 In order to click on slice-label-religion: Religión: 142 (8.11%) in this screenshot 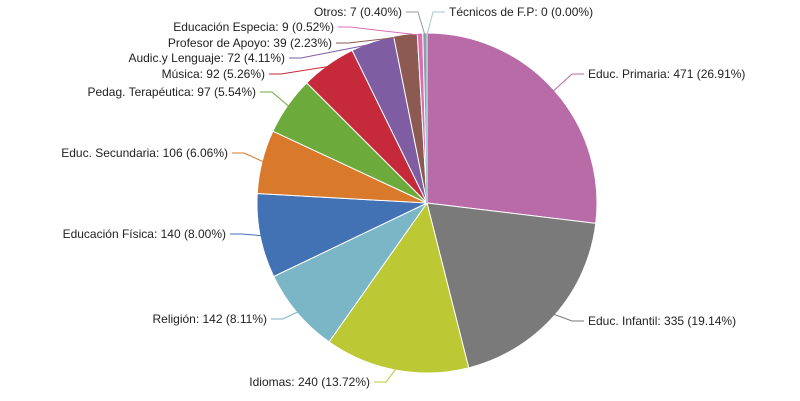, I will do `click(209, 319)`.